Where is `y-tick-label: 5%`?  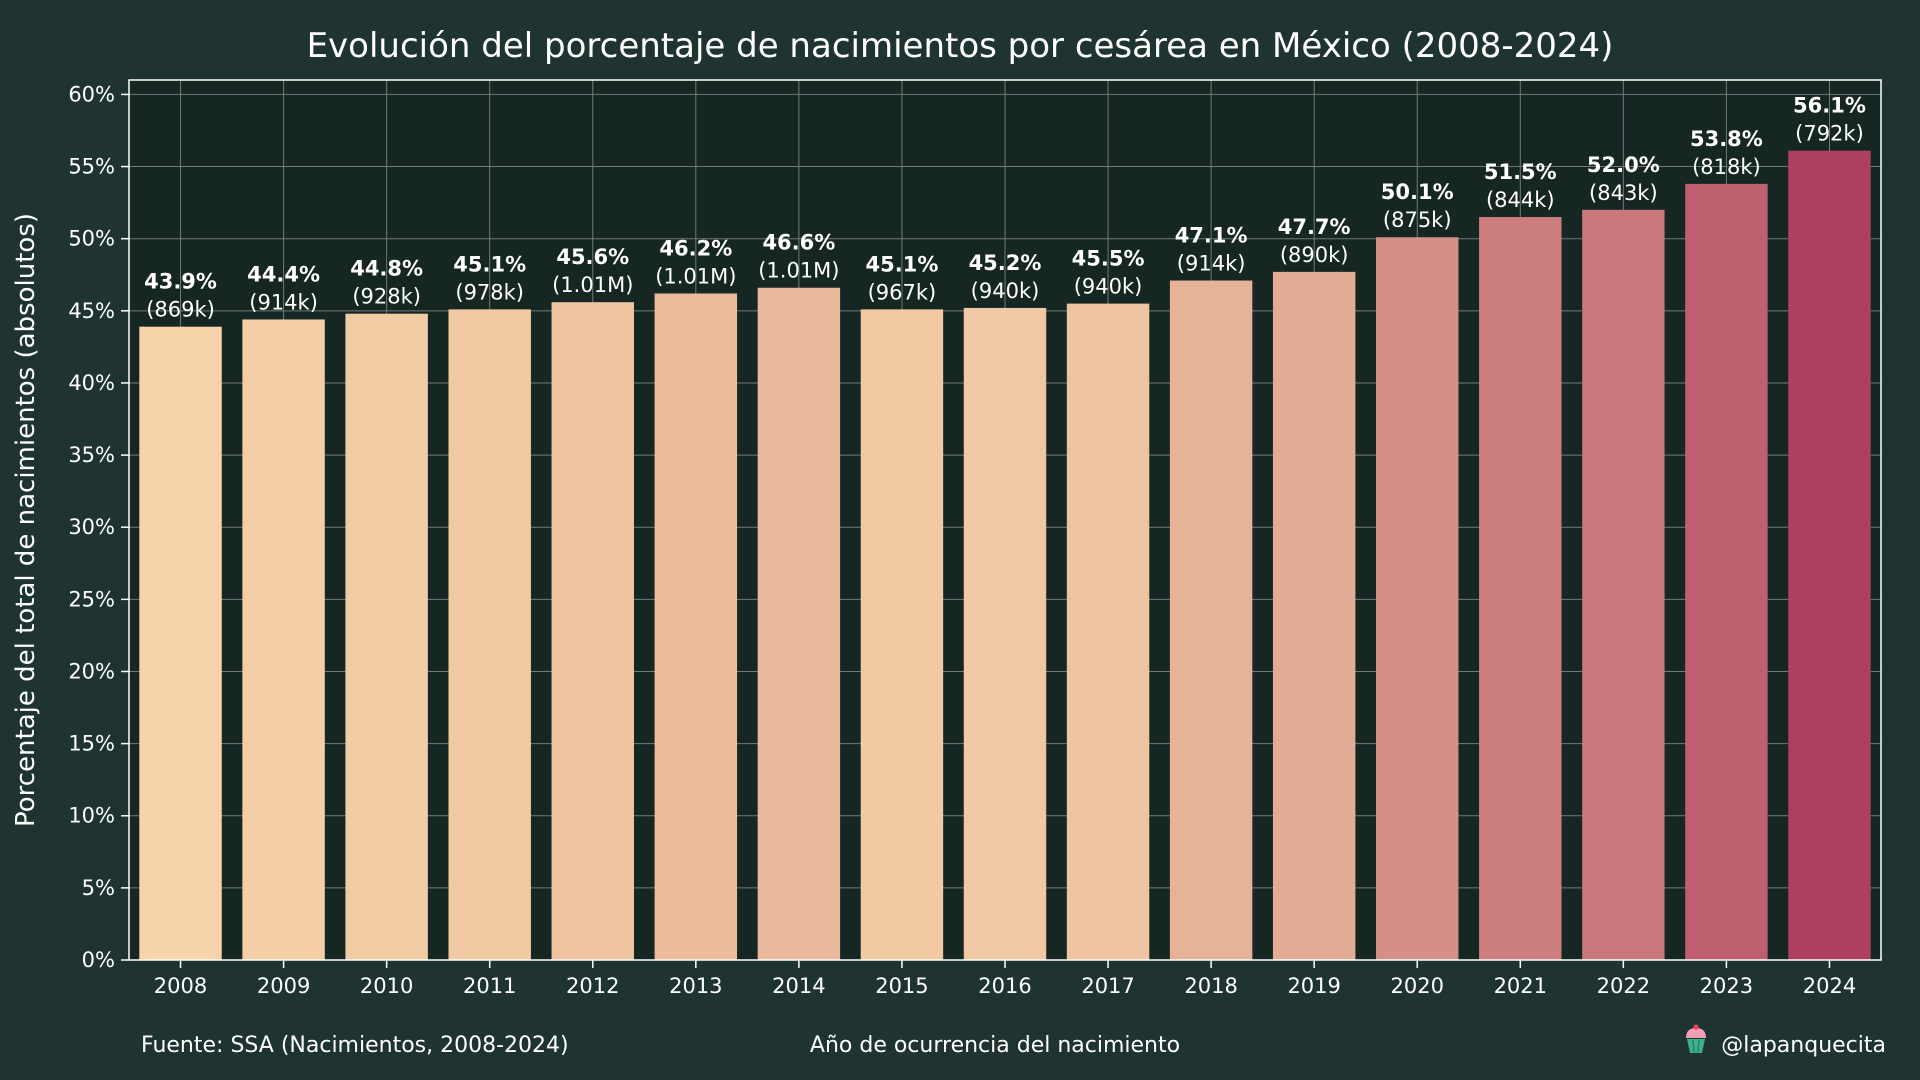 y-tick-label: 5% is located at coordinates (98, 888).